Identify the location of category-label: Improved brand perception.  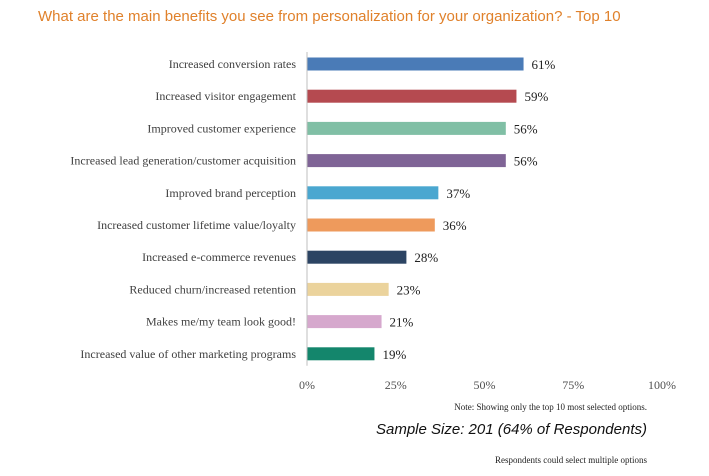
(230, 193).